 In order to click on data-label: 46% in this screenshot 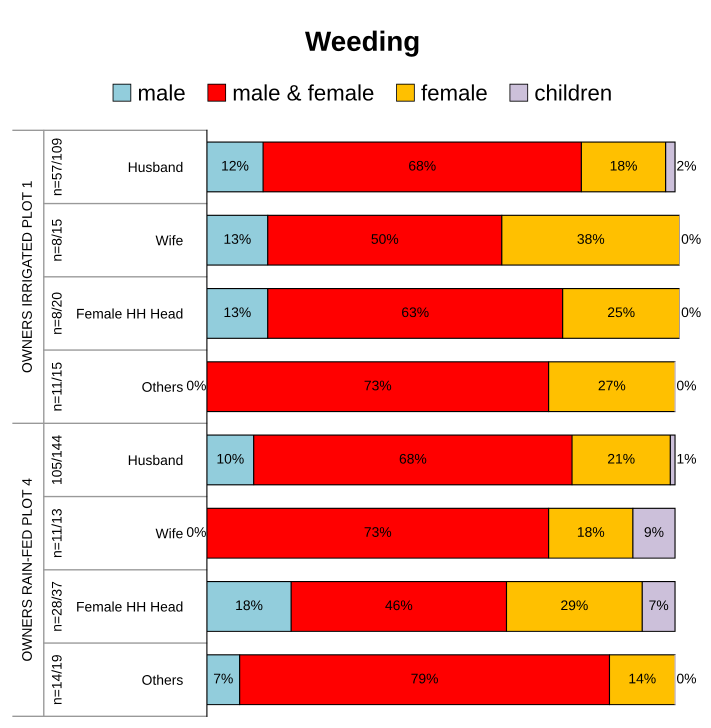, I will do `click(398, 605)`.